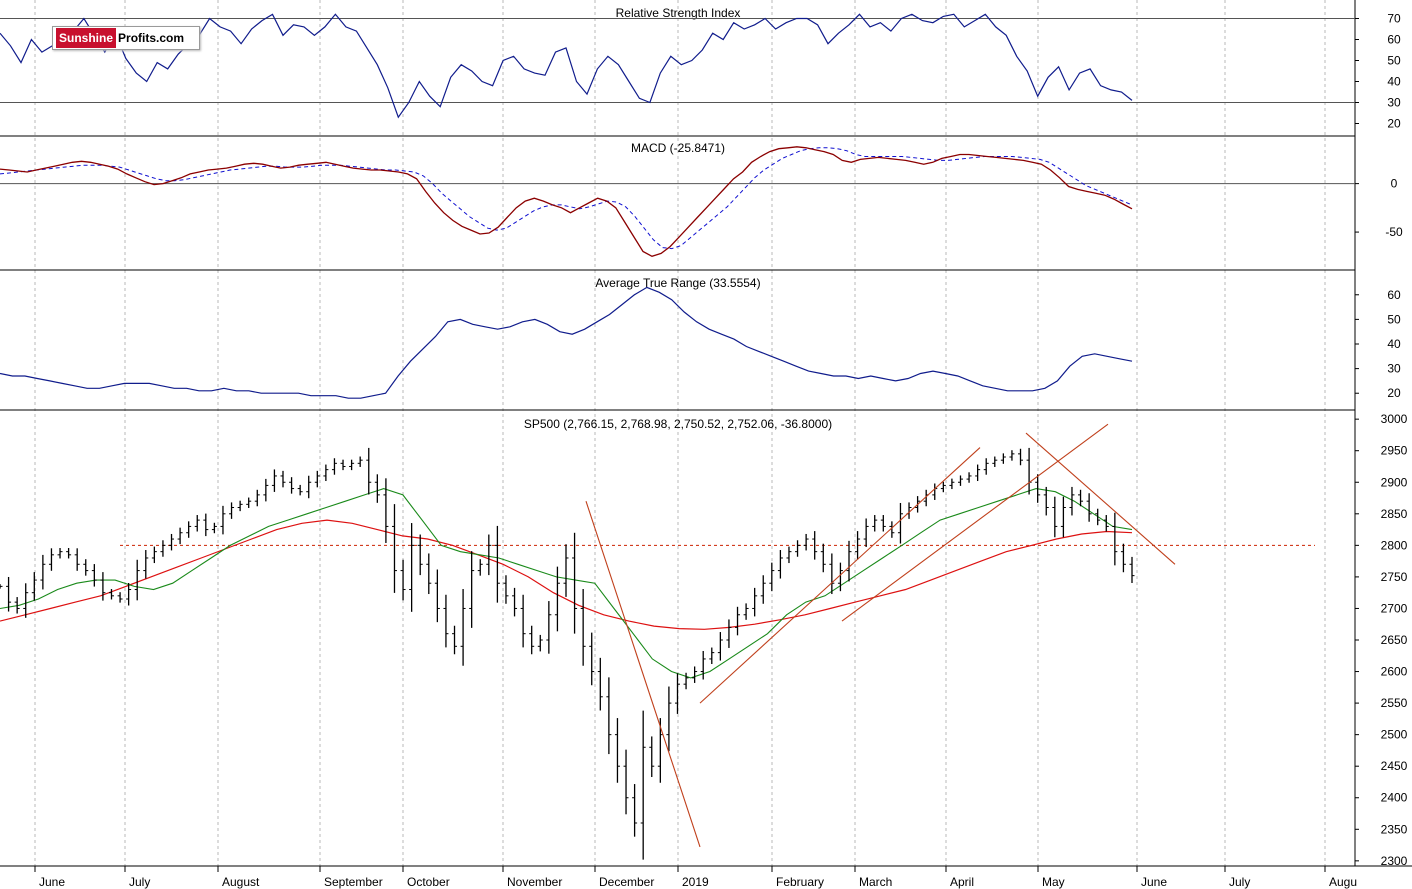 This screenshot has width=1412, height=889. What do you see at coordinates (1154, 882) in the screenshot?
I see `x-tick-label-12: June` at bounding box center [1154, 882].